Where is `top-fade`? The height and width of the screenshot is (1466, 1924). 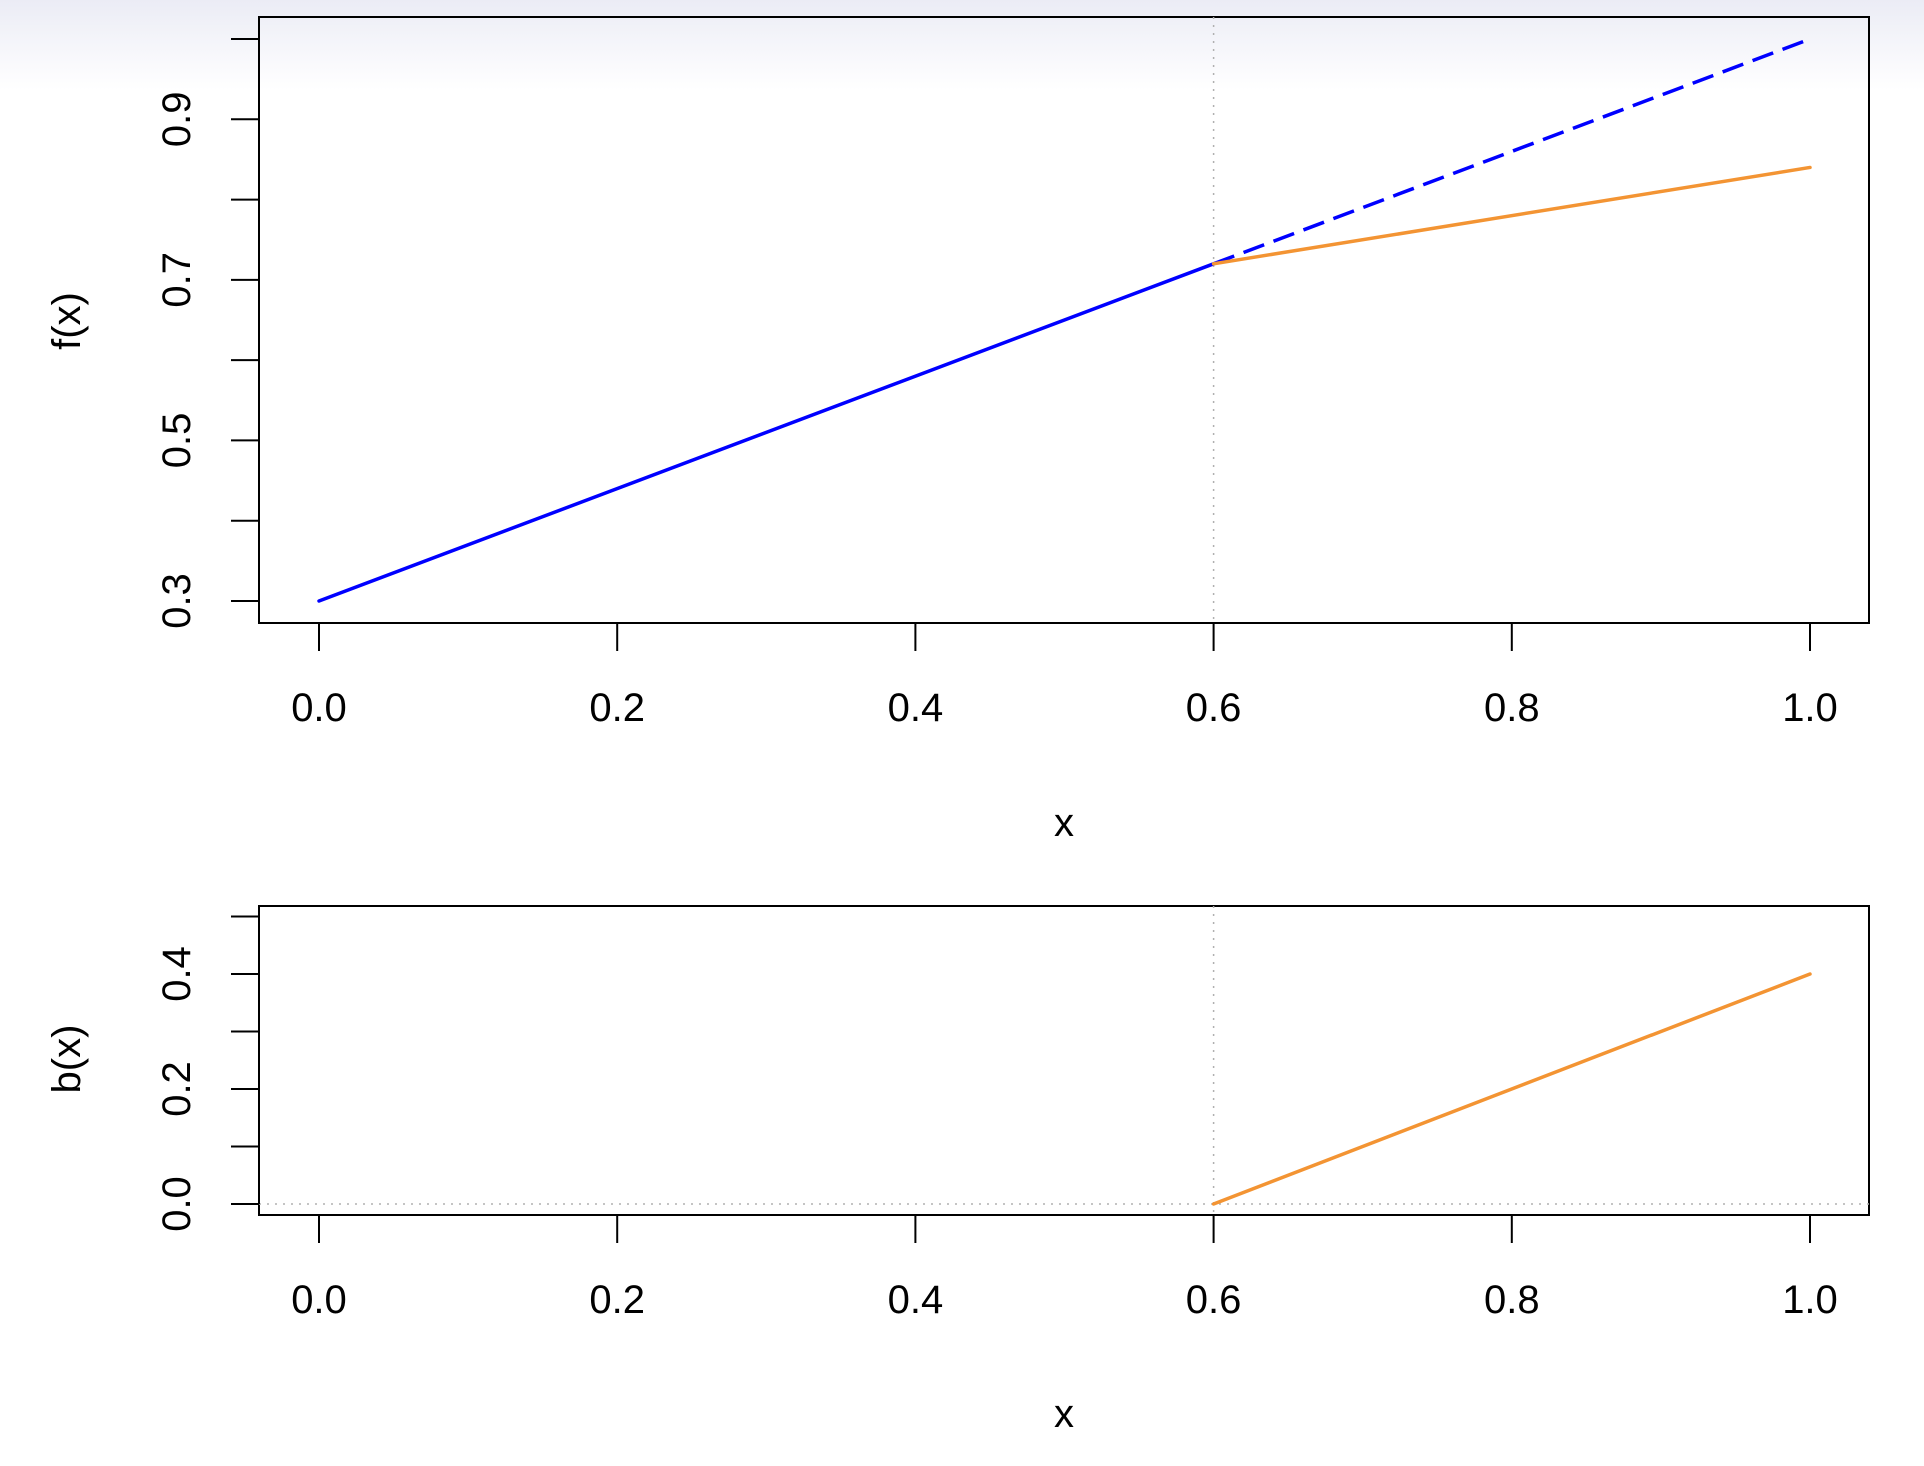
top-fade is located at coordinates (962, 45).